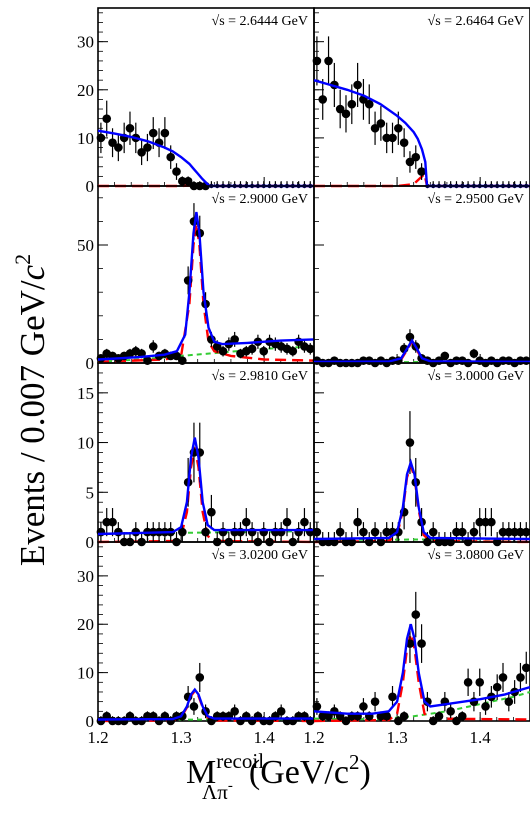  Describe the element at coordinates (481, 737) in the screenshot. I see `x-tick-label: 1.4` at that location.